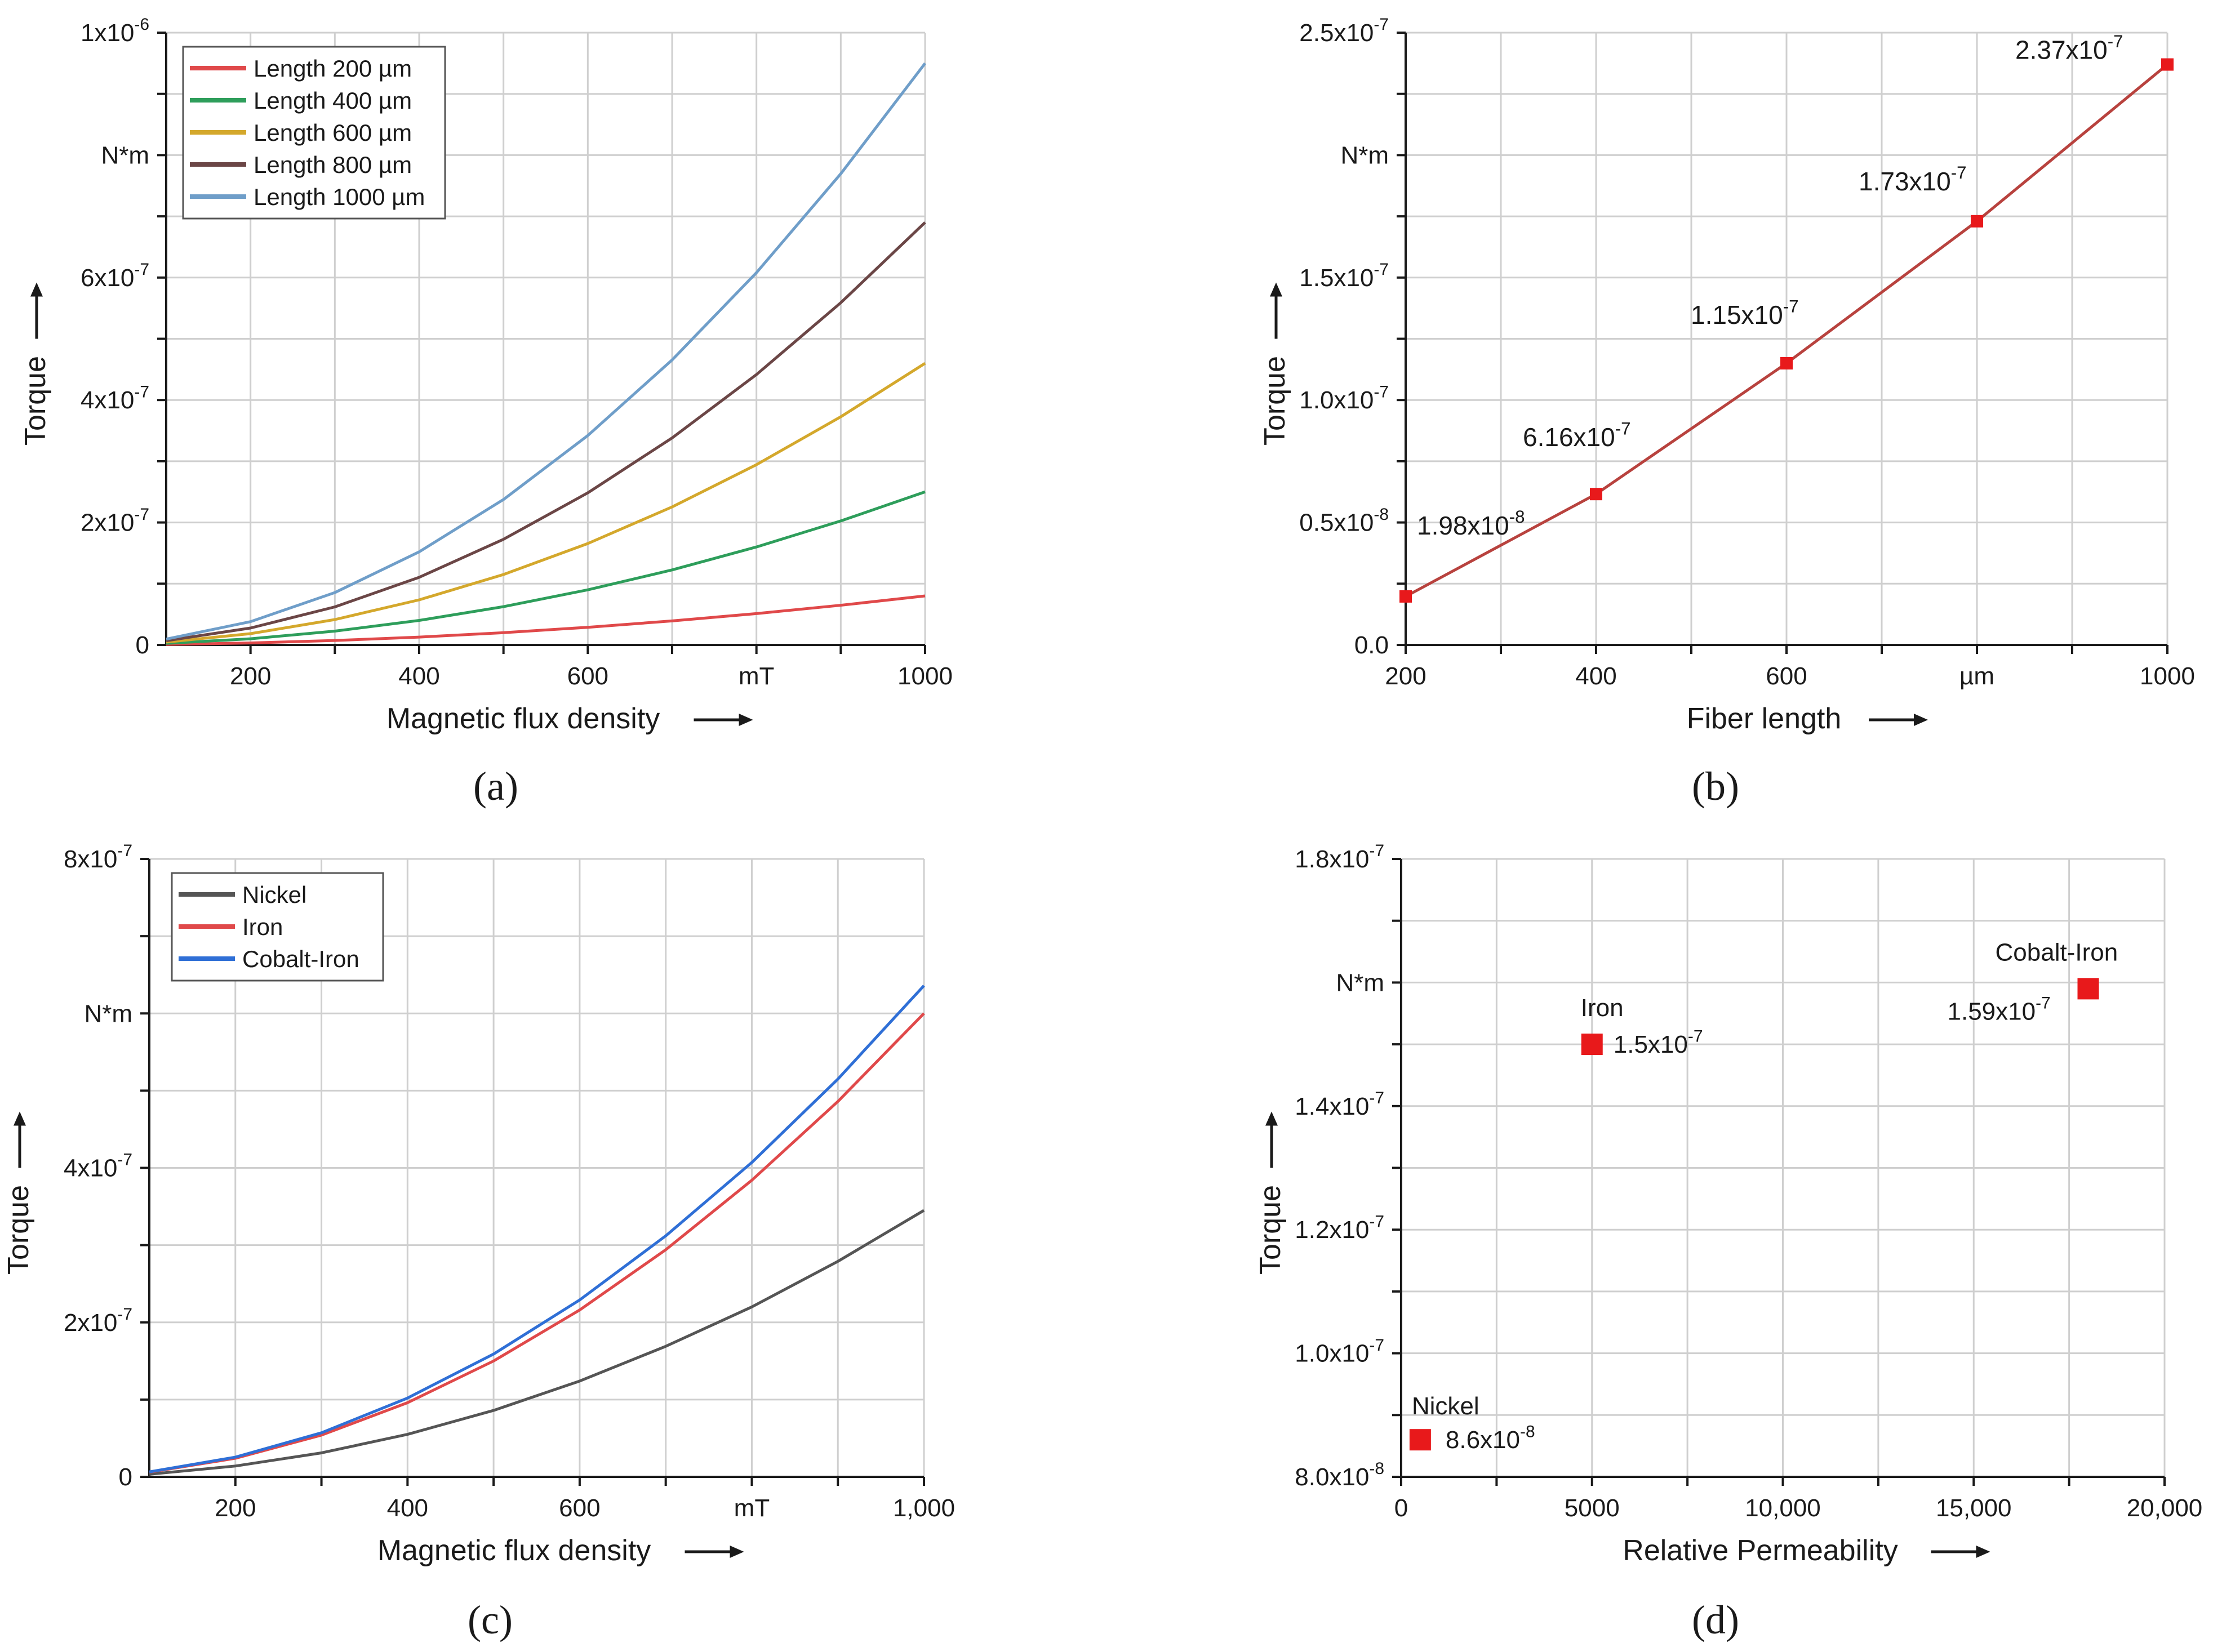 This screenshot has width=2213, height=1652. I want to click on point-name-label: Iron, so click(1602, 1008).